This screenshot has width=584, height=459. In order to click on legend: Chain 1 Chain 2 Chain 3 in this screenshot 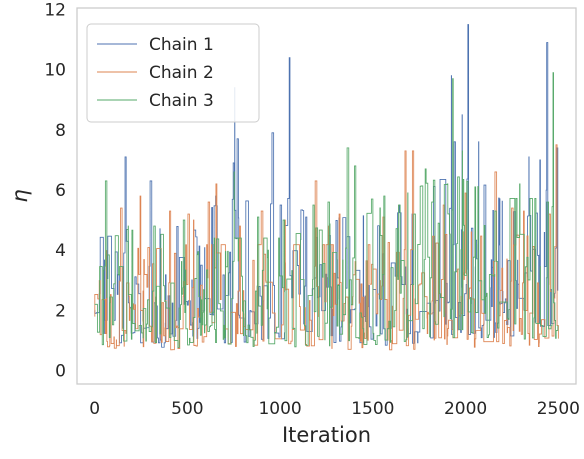, I will do `click(173, 73)`.